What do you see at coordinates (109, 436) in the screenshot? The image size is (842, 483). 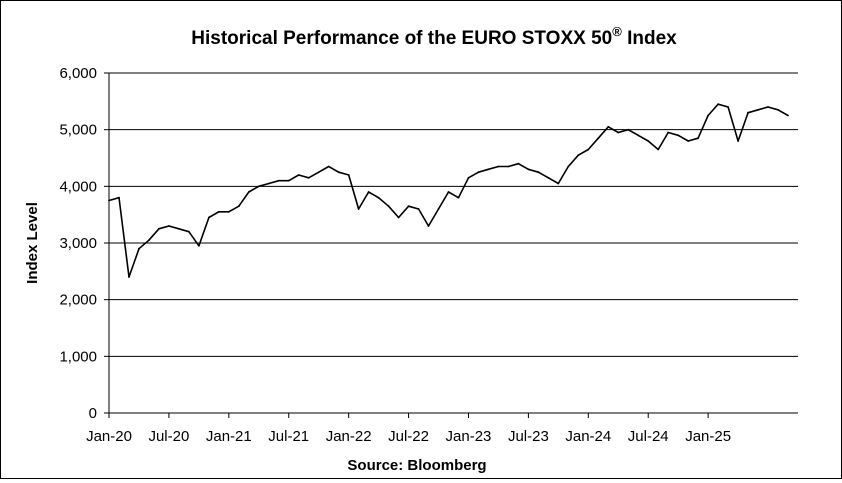 I see `x-tick-label: Jan-20` at bounding box center [109, 436].